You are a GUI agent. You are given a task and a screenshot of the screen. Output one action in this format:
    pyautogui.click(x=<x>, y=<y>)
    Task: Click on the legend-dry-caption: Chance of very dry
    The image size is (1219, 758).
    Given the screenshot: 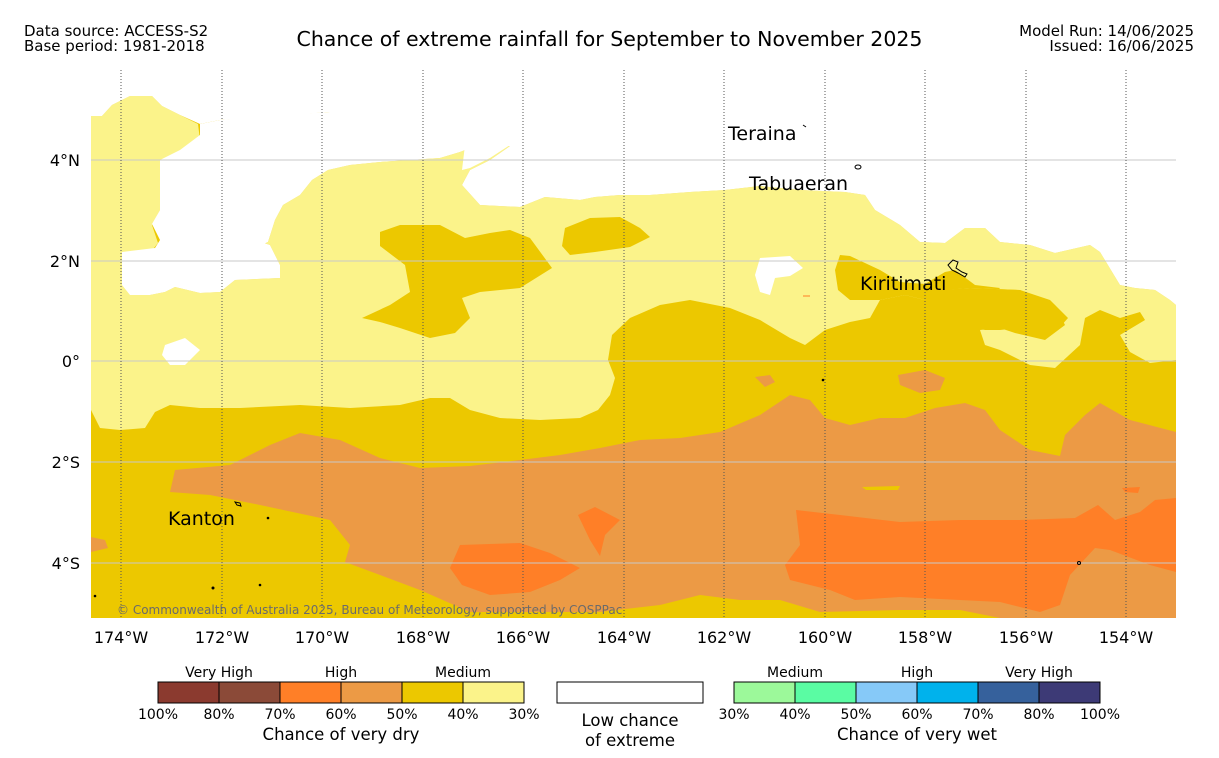 What is the action you would take?
    pyautogui.click(x=341, y=734)
    